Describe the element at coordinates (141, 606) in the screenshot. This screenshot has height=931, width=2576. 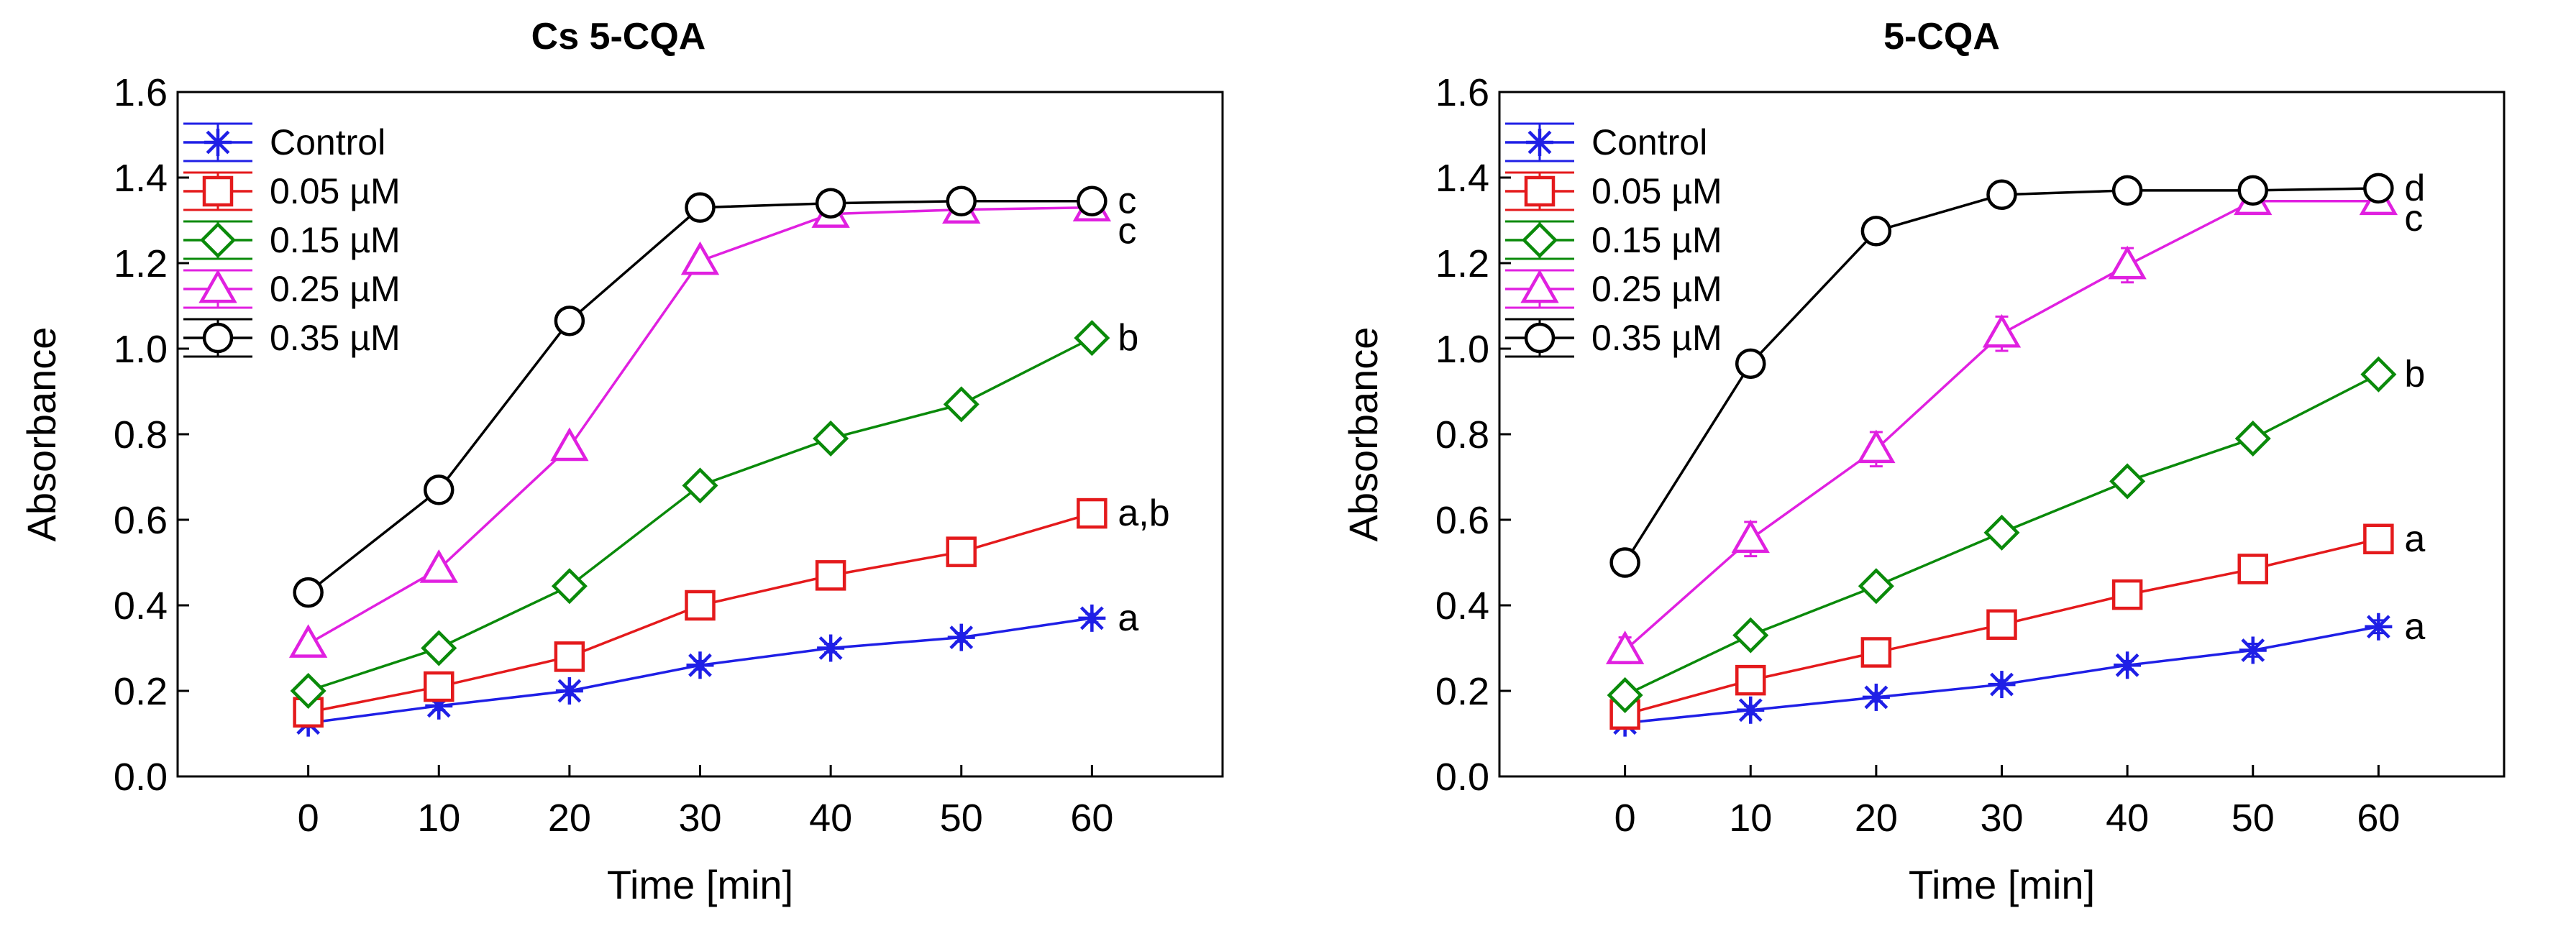
I see `y-tick-label: 0.4` at that location.